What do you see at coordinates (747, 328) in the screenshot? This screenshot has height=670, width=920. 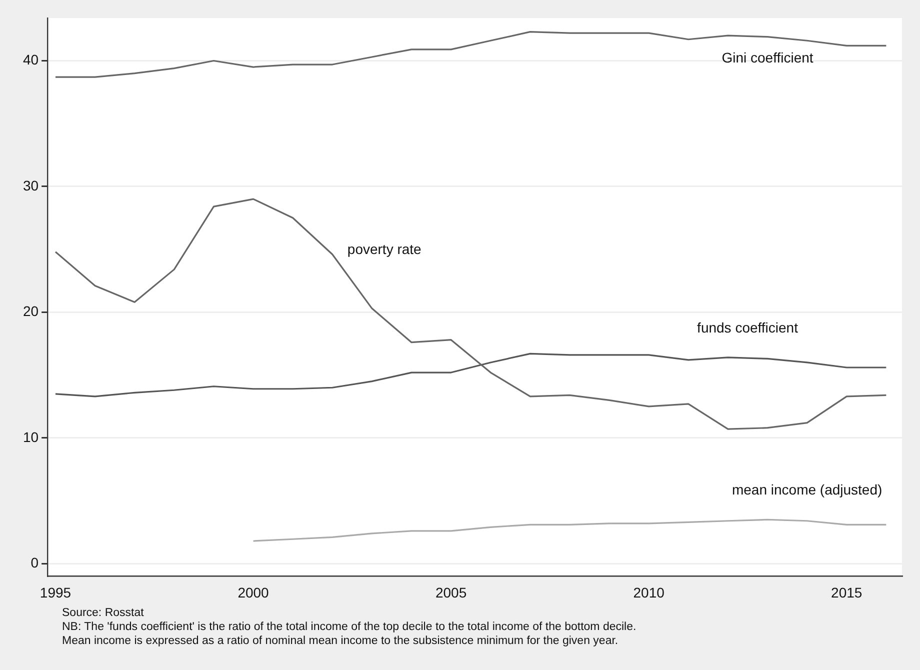 I see `series-label: funds coefficient` at bounding box center [747, 328].